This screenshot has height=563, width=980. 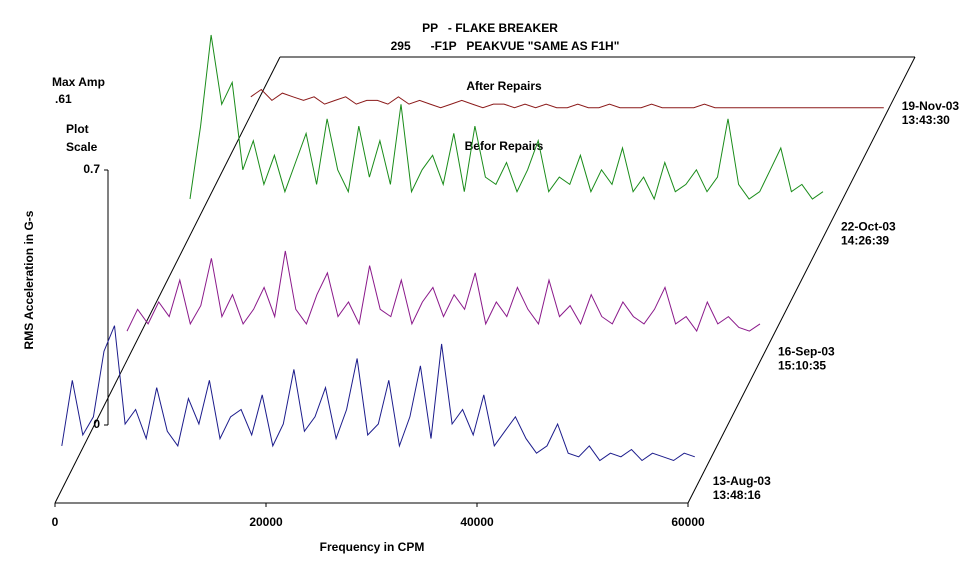 I want to click on legend-date: 13-Aug-03, so click(x=742, y=481).